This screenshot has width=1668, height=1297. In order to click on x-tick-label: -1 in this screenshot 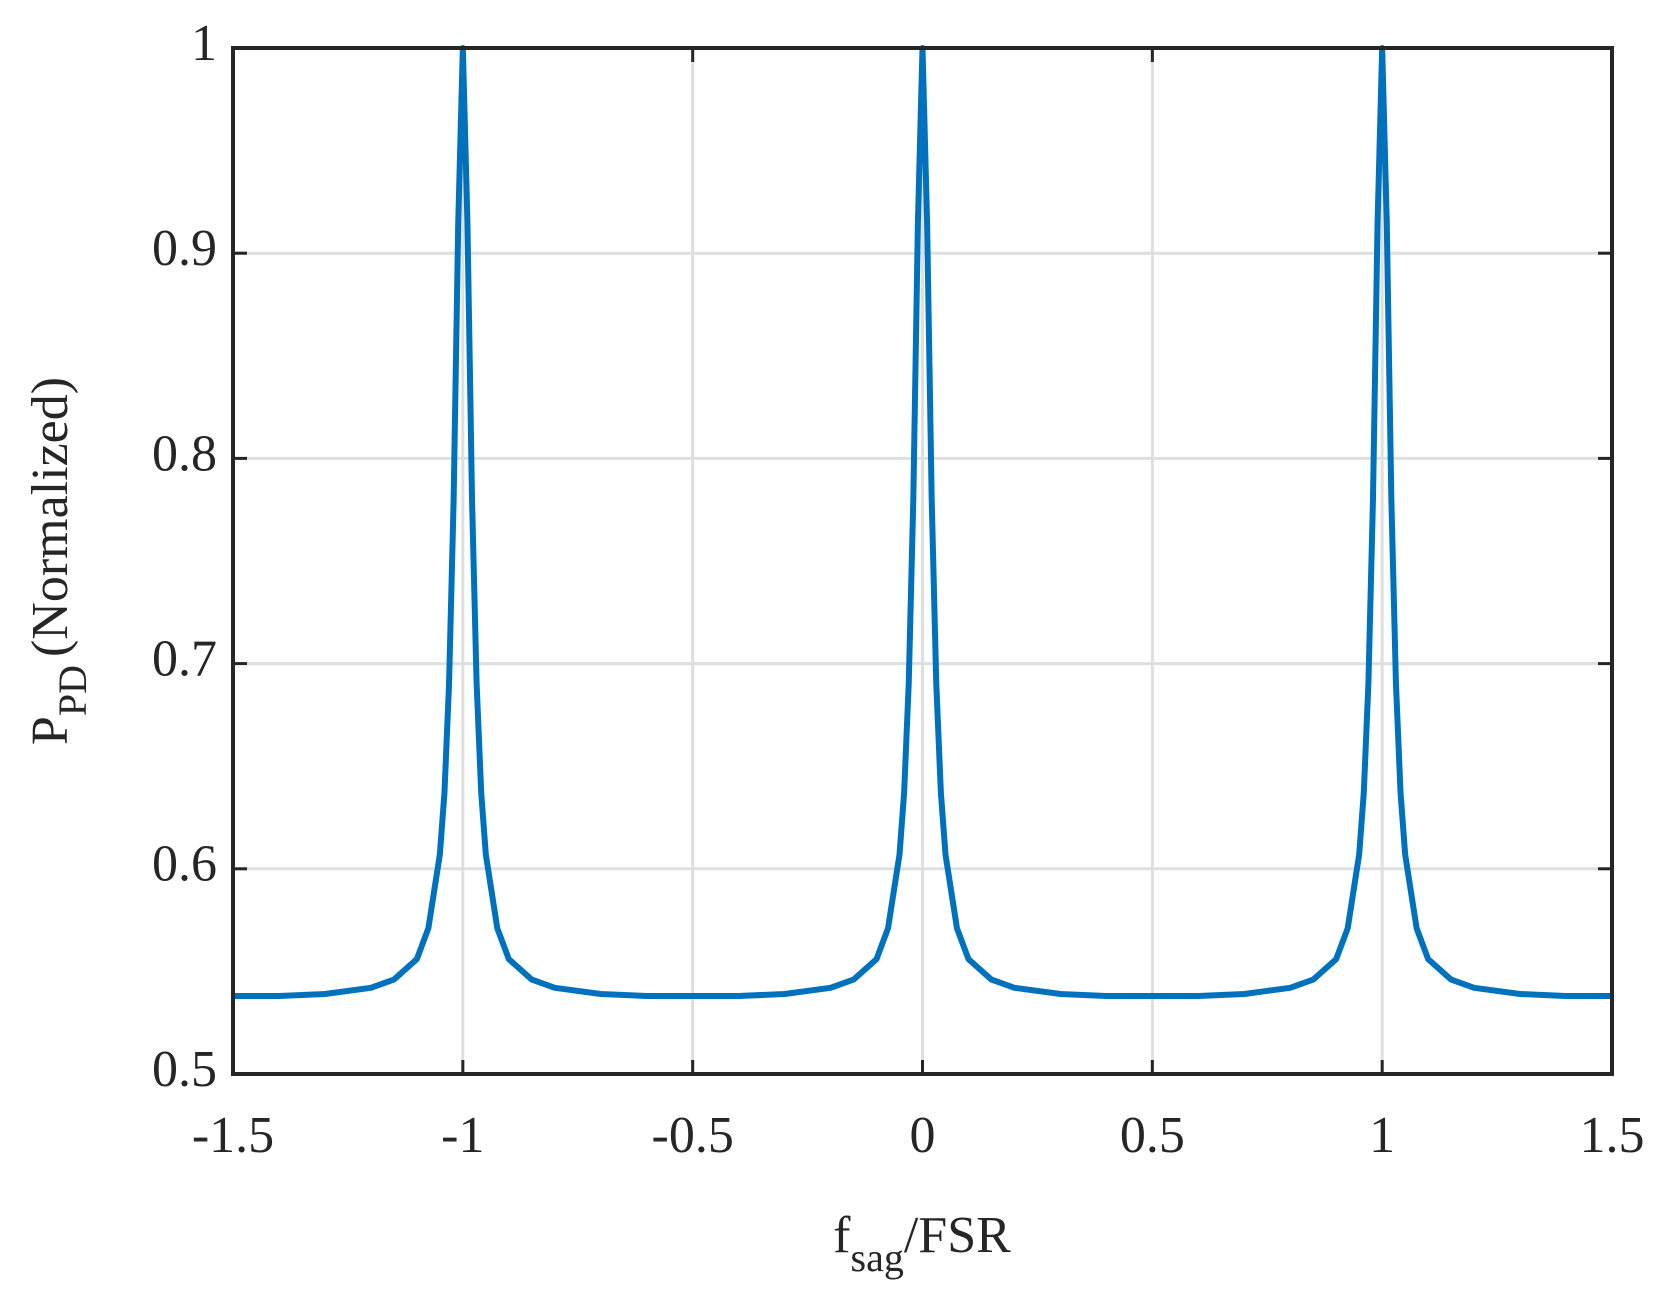, I will do `click(462, 1135)`.